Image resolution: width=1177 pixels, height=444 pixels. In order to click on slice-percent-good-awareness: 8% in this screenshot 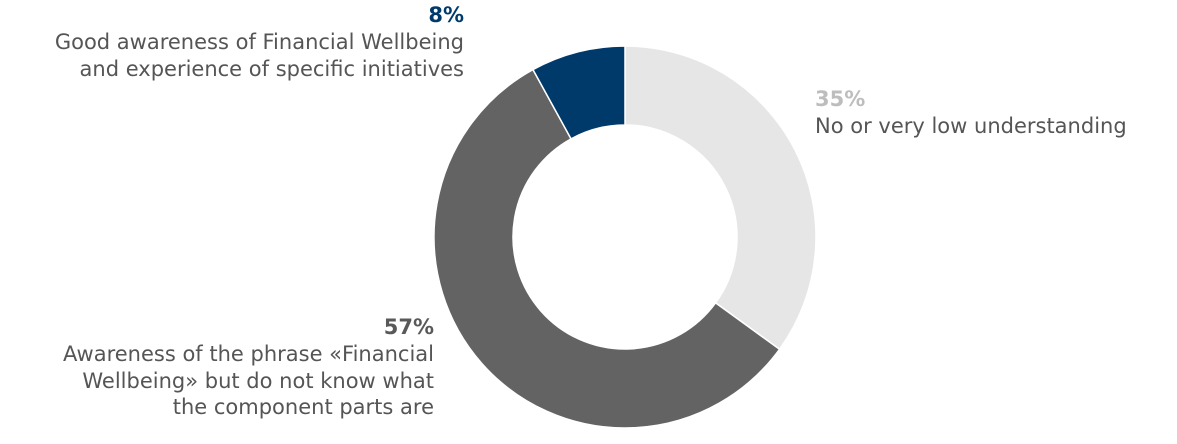, I will do `click(446, 15)`.